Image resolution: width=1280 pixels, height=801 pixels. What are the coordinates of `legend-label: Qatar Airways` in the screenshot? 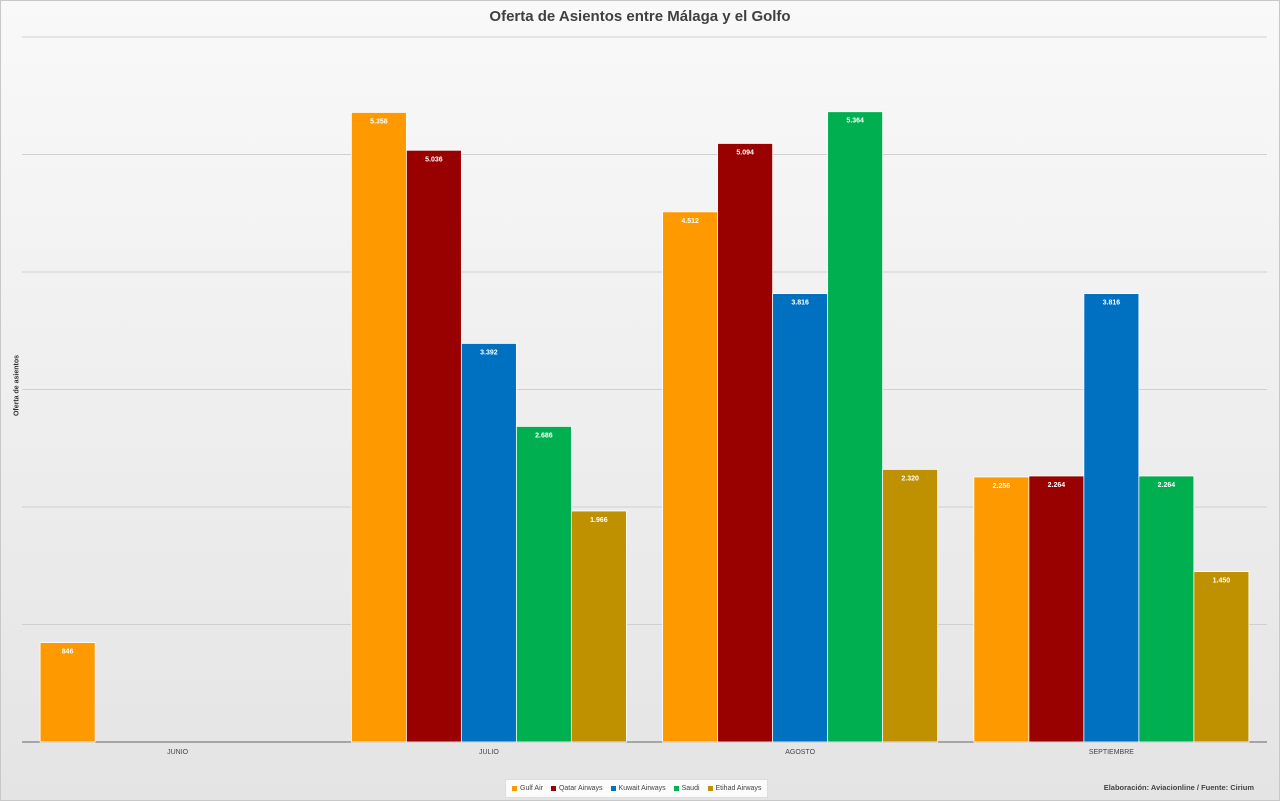 It's located at (580, 788).